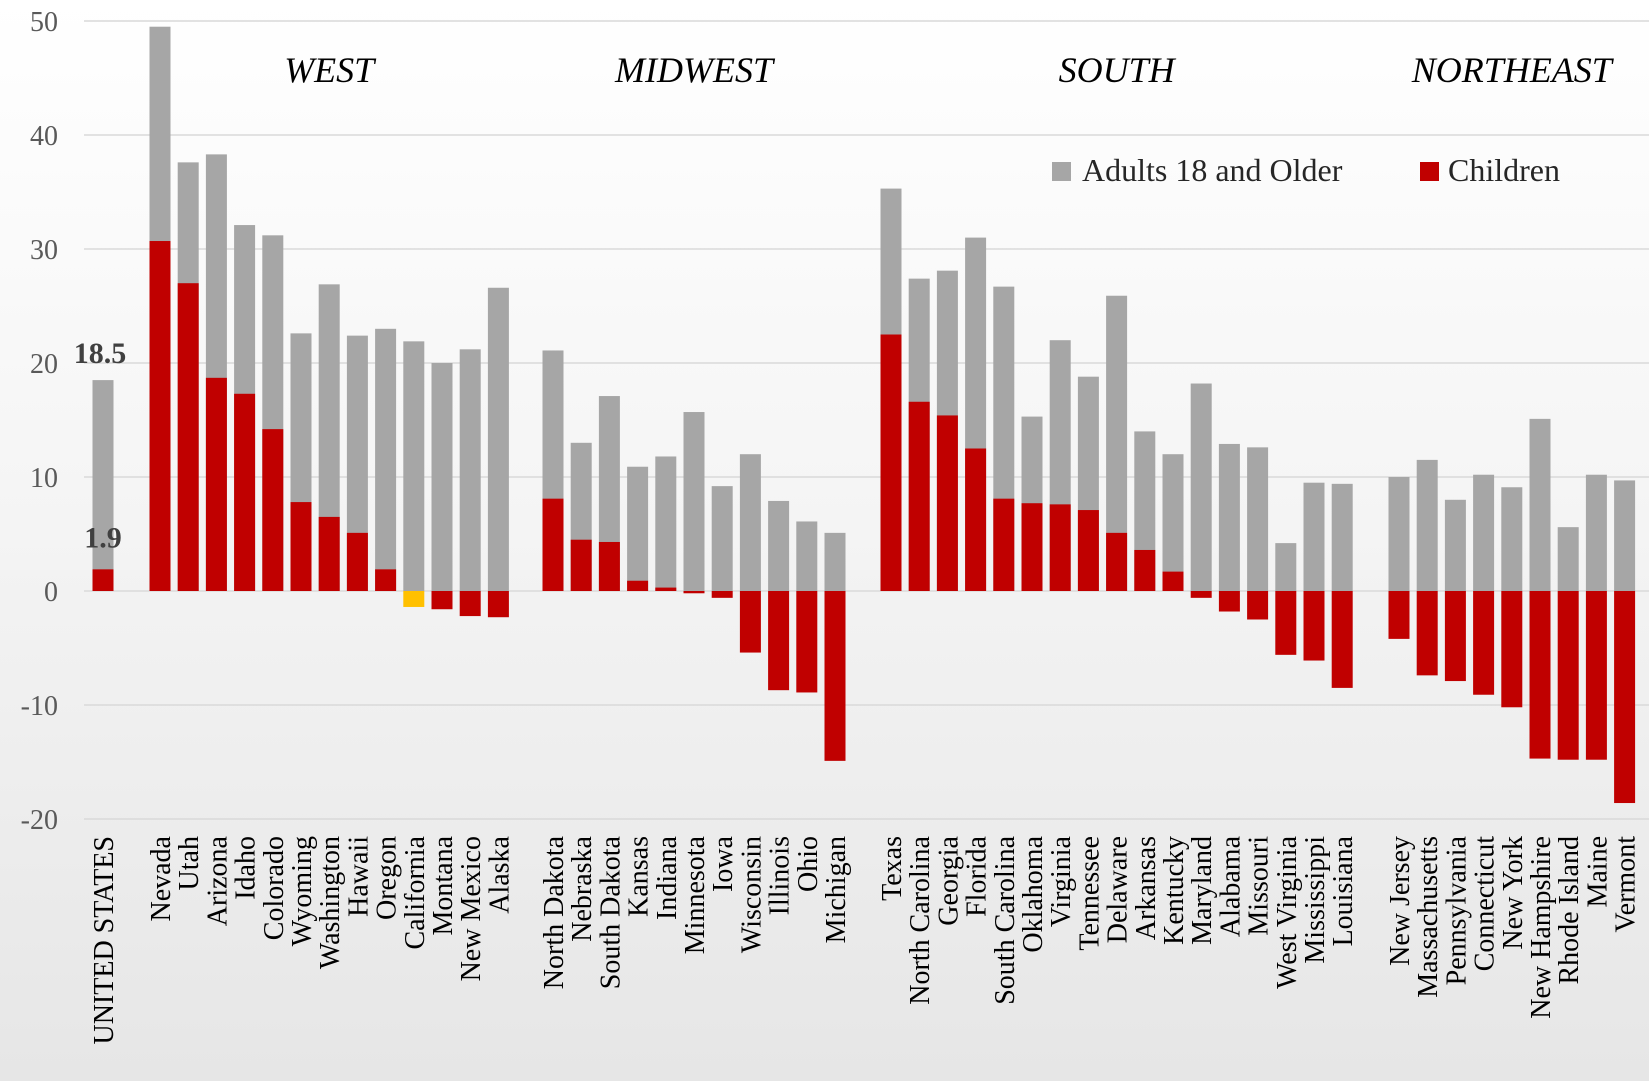  What do you see at coordinates (892, 868) in the screenshot?
I see `x-tick-label: Texas` at bounding box center [892, 868].